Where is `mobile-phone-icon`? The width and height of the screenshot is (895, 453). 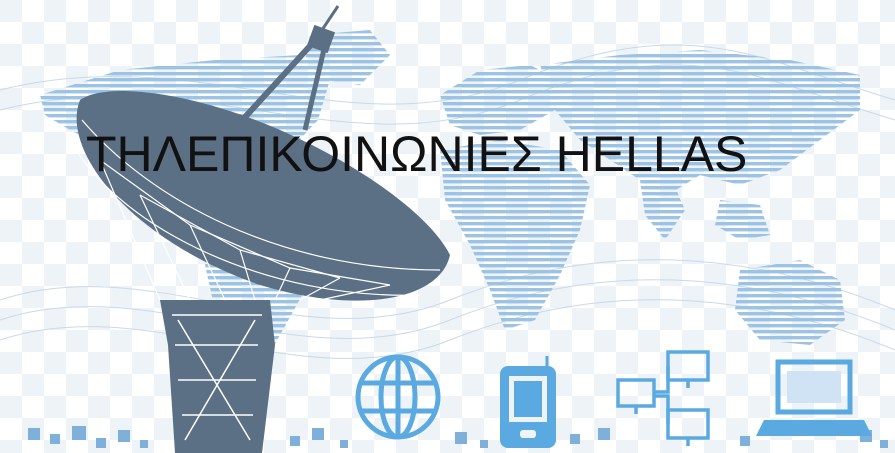
mobile-phone-icon is located at coordinates (528, 402).